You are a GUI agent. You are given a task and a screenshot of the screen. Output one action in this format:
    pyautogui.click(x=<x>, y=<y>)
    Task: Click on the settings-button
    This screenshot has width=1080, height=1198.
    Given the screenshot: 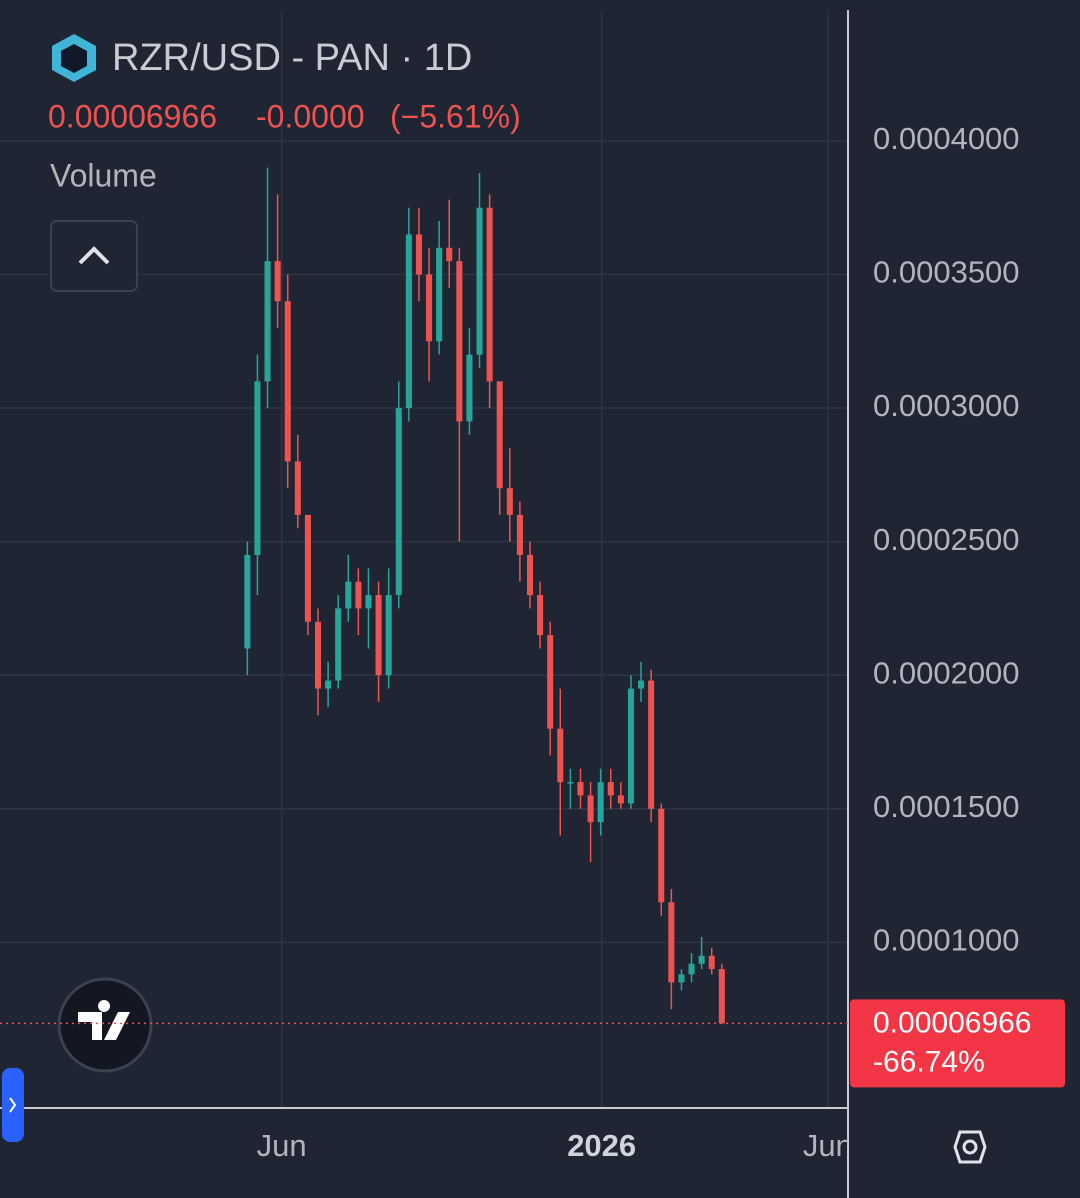 What is the action you would take?
    pyautogui.click(x=970, y=1147)
    